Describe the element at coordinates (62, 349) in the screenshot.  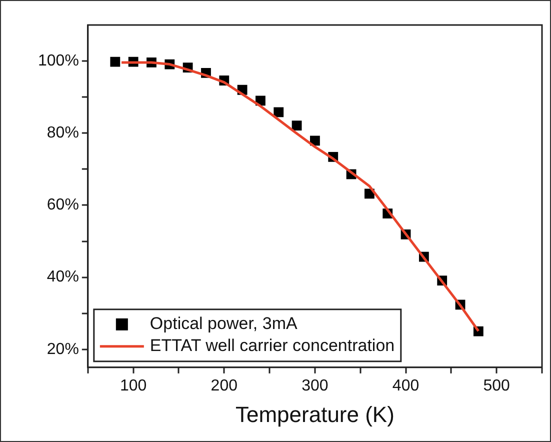
I see `y-tick-label: 20%` at that location.